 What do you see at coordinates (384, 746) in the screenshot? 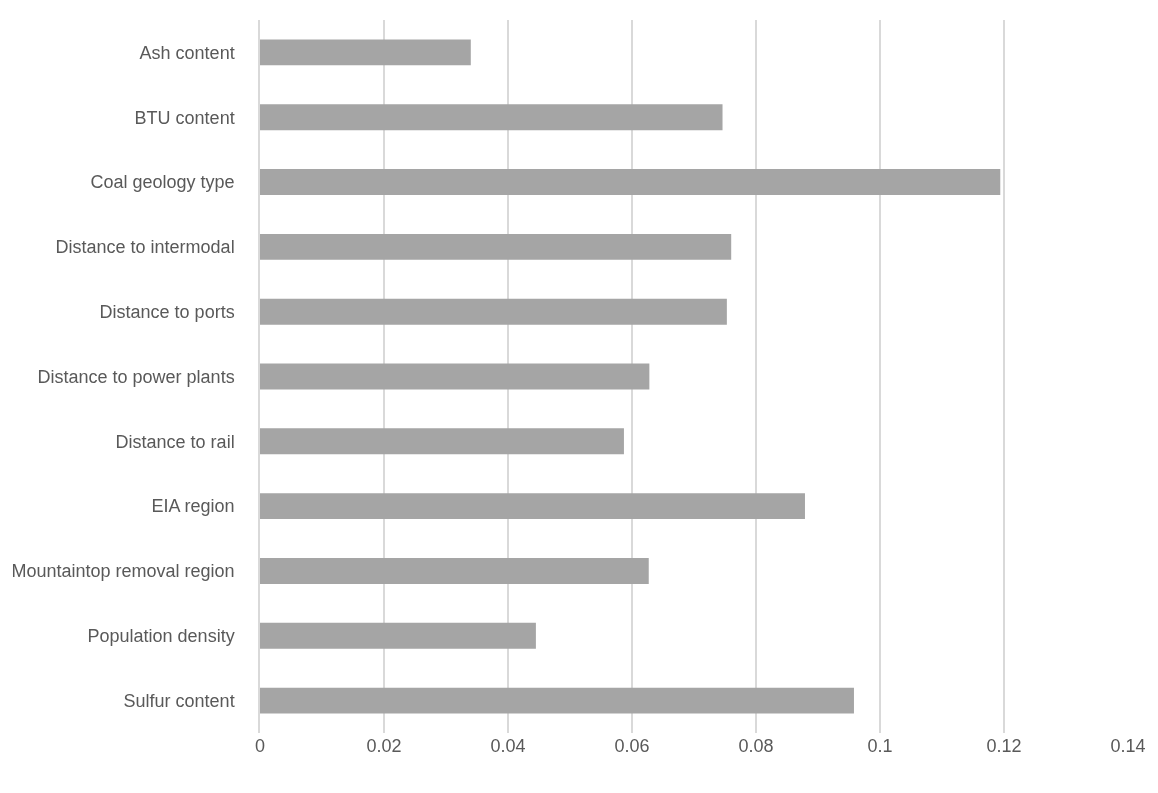
I see `x-tick-label: 0.02` at bounding box center [384, 746].